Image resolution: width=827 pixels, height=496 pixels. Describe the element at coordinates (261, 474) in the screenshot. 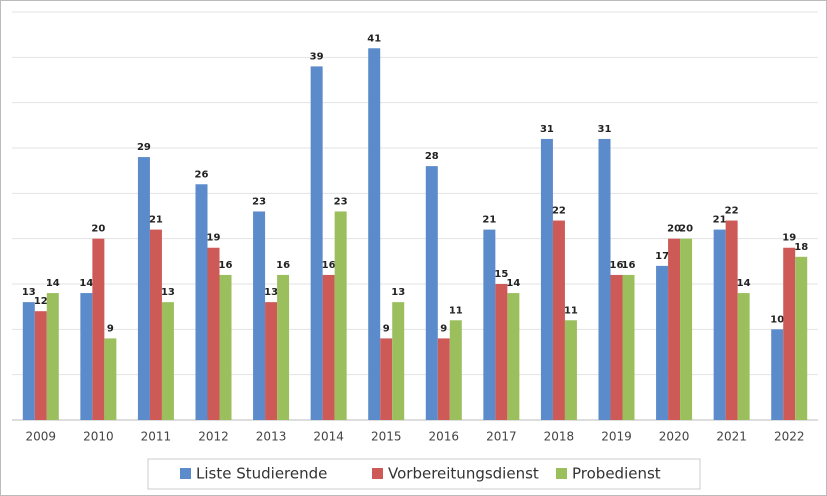

I see `legend-label: Liste Studierende` at that location.